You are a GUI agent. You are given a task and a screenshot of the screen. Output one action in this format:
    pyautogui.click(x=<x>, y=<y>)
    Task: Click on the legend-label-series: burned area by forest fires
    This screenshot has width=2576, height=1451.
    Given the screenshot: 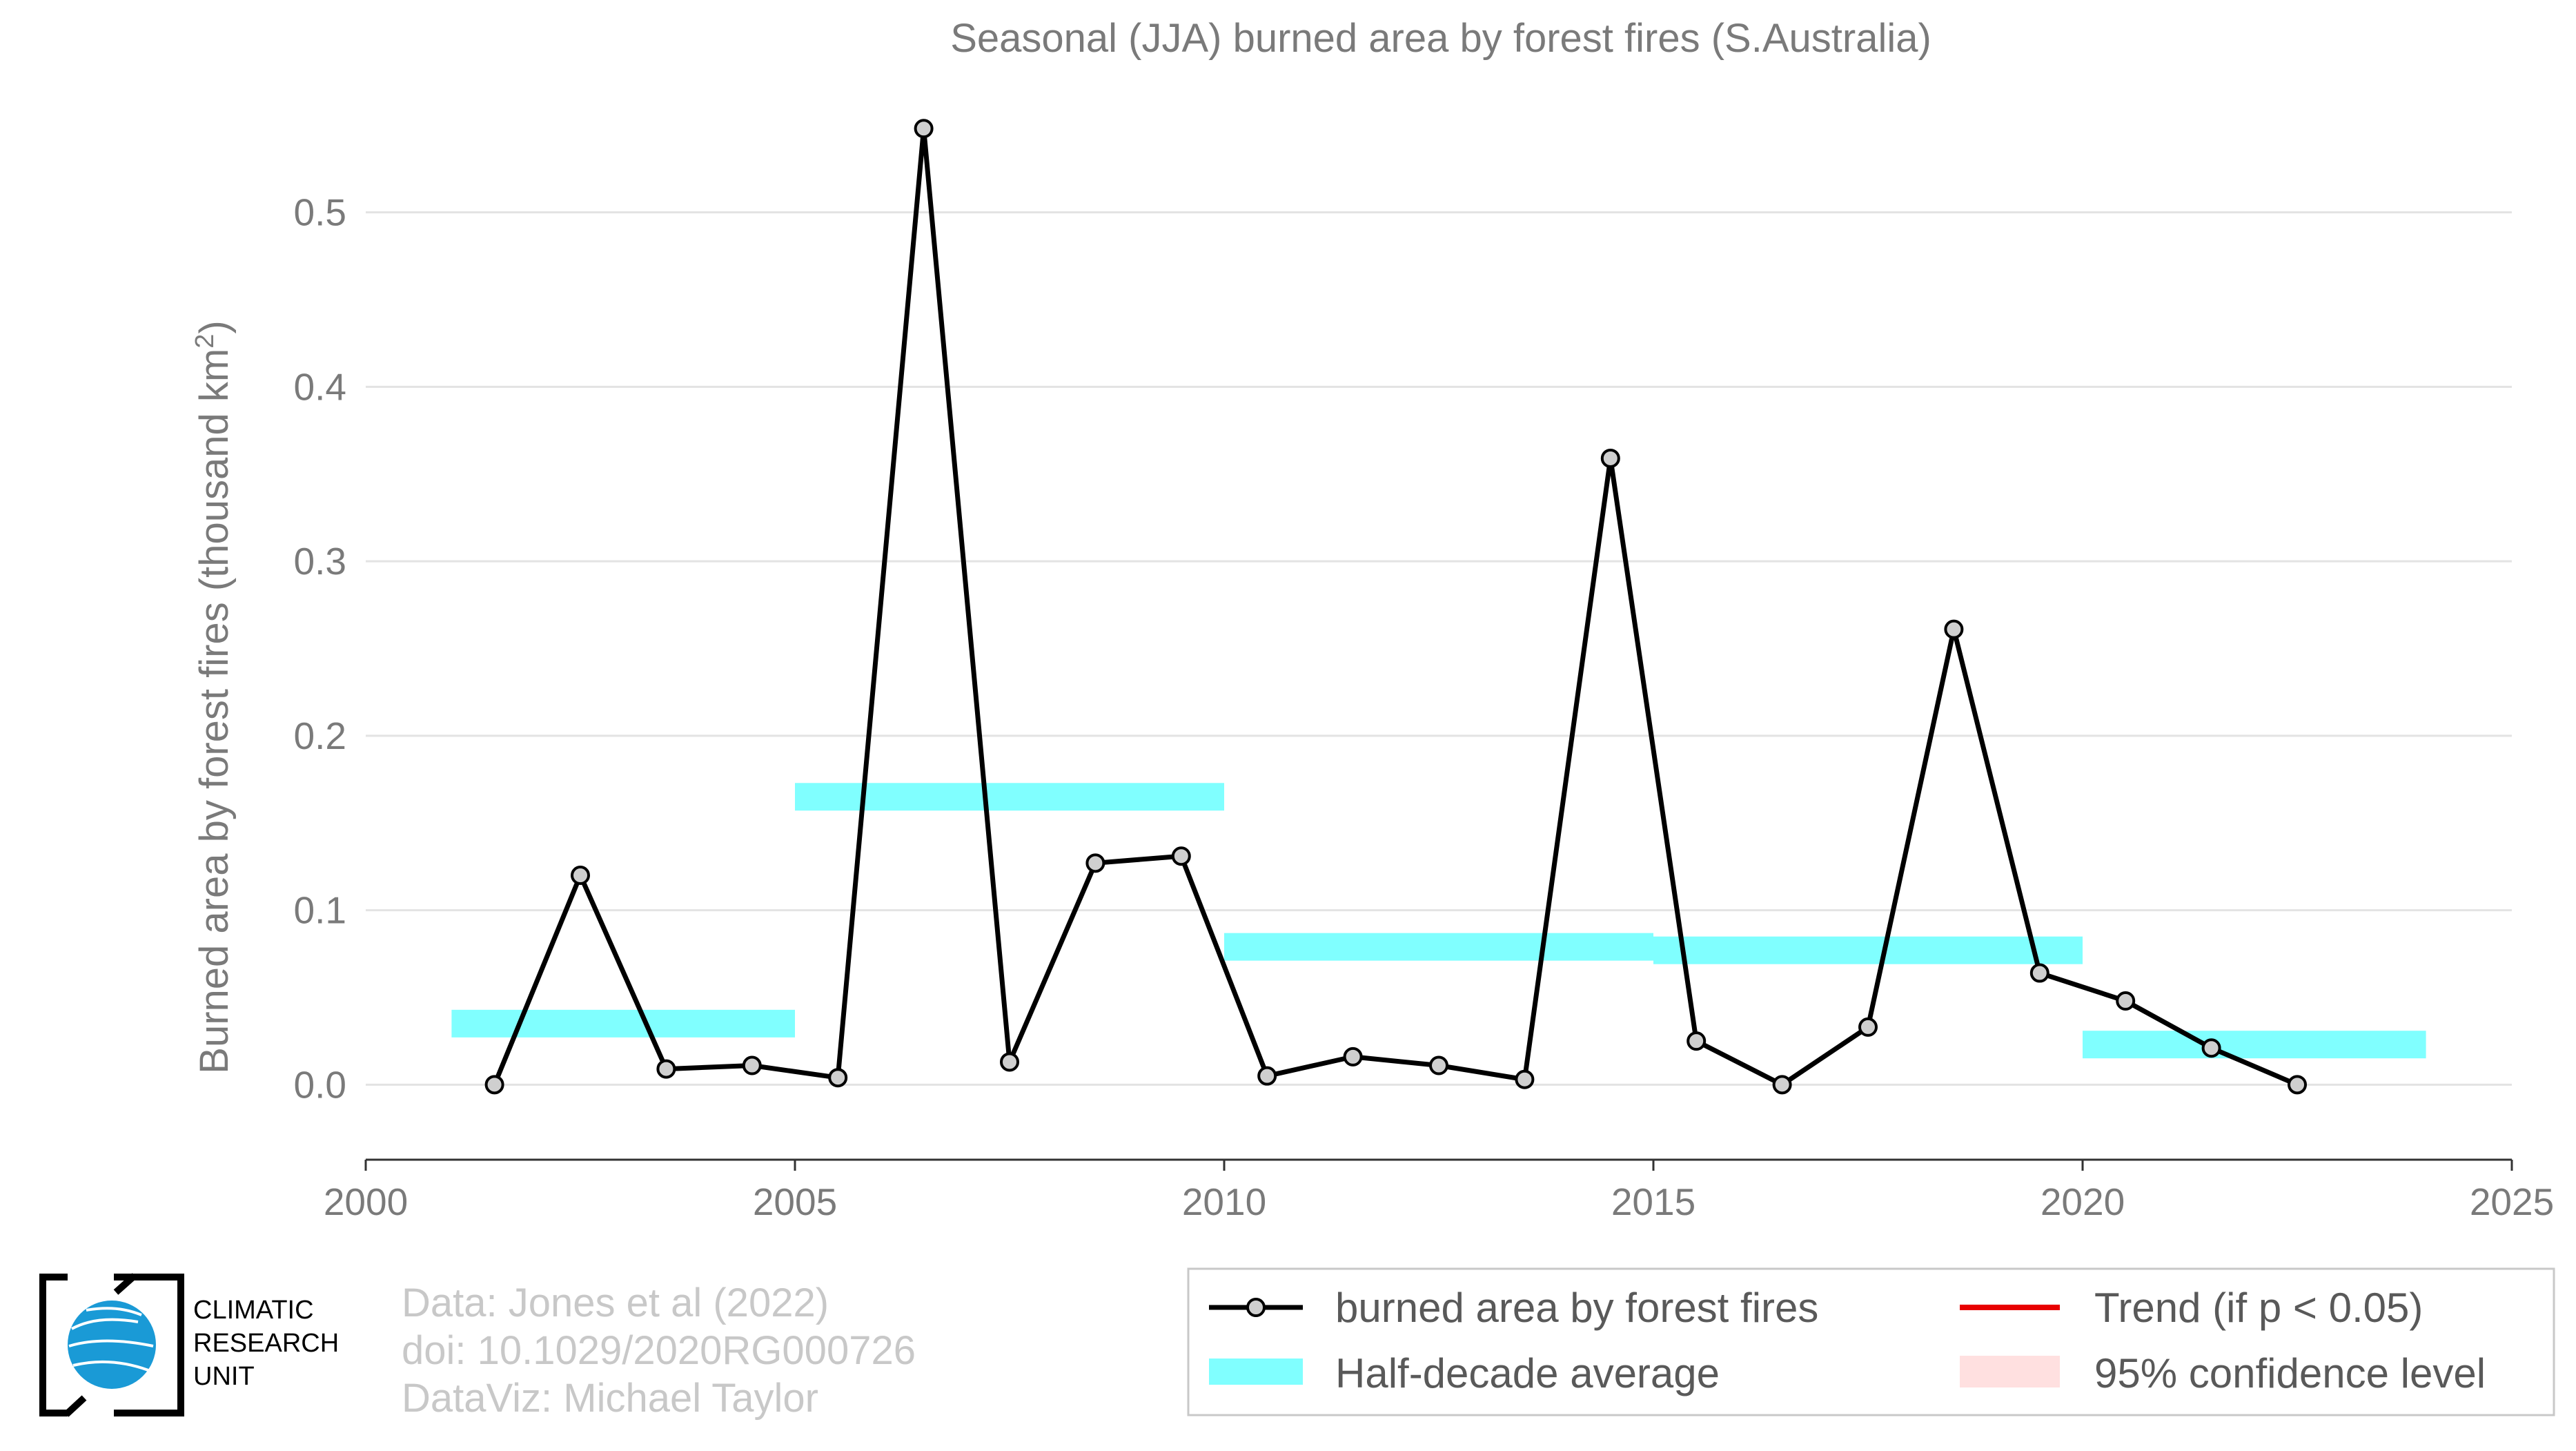 What is the action you would take?
    pyautogui.click(x=1576, y=1308)
    